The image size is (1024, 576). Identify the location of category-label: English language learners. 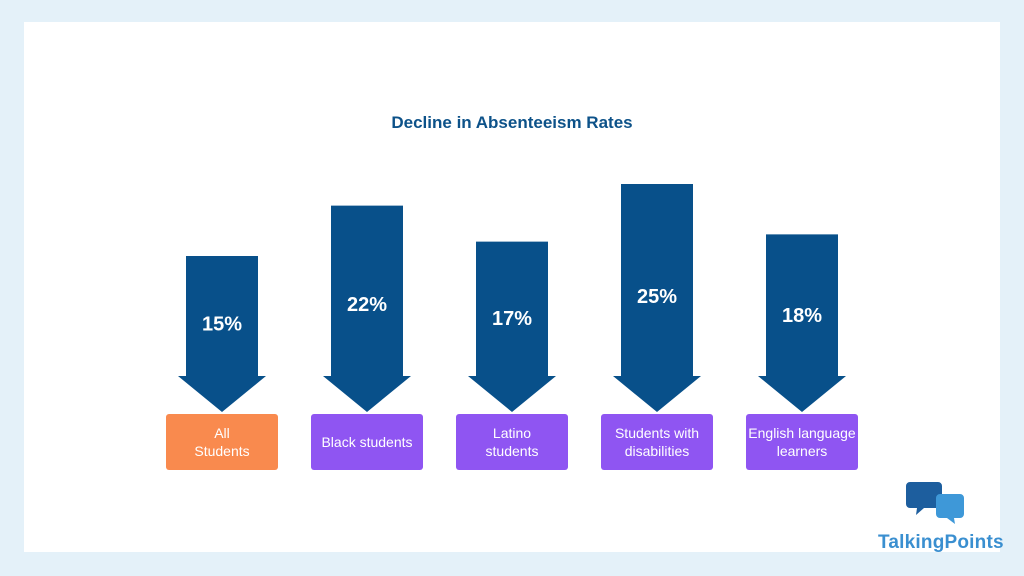
(802, 442).